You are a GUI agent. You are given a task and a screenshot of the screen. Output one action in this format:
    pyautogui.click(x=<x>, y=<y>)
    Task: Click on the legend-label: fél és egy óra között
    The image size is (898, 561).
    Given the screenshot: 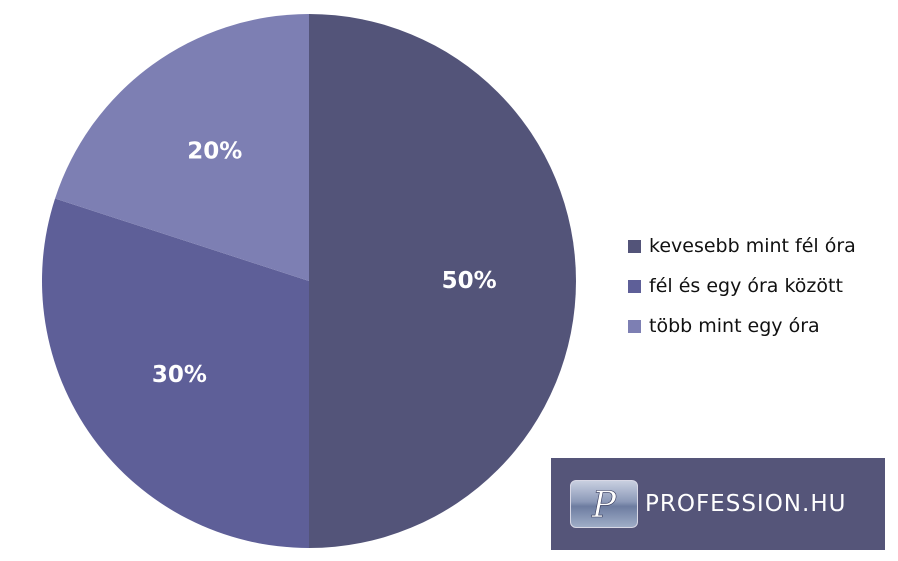 What is the action you would take?
    pyautogui.click(x=746, y=286)
    